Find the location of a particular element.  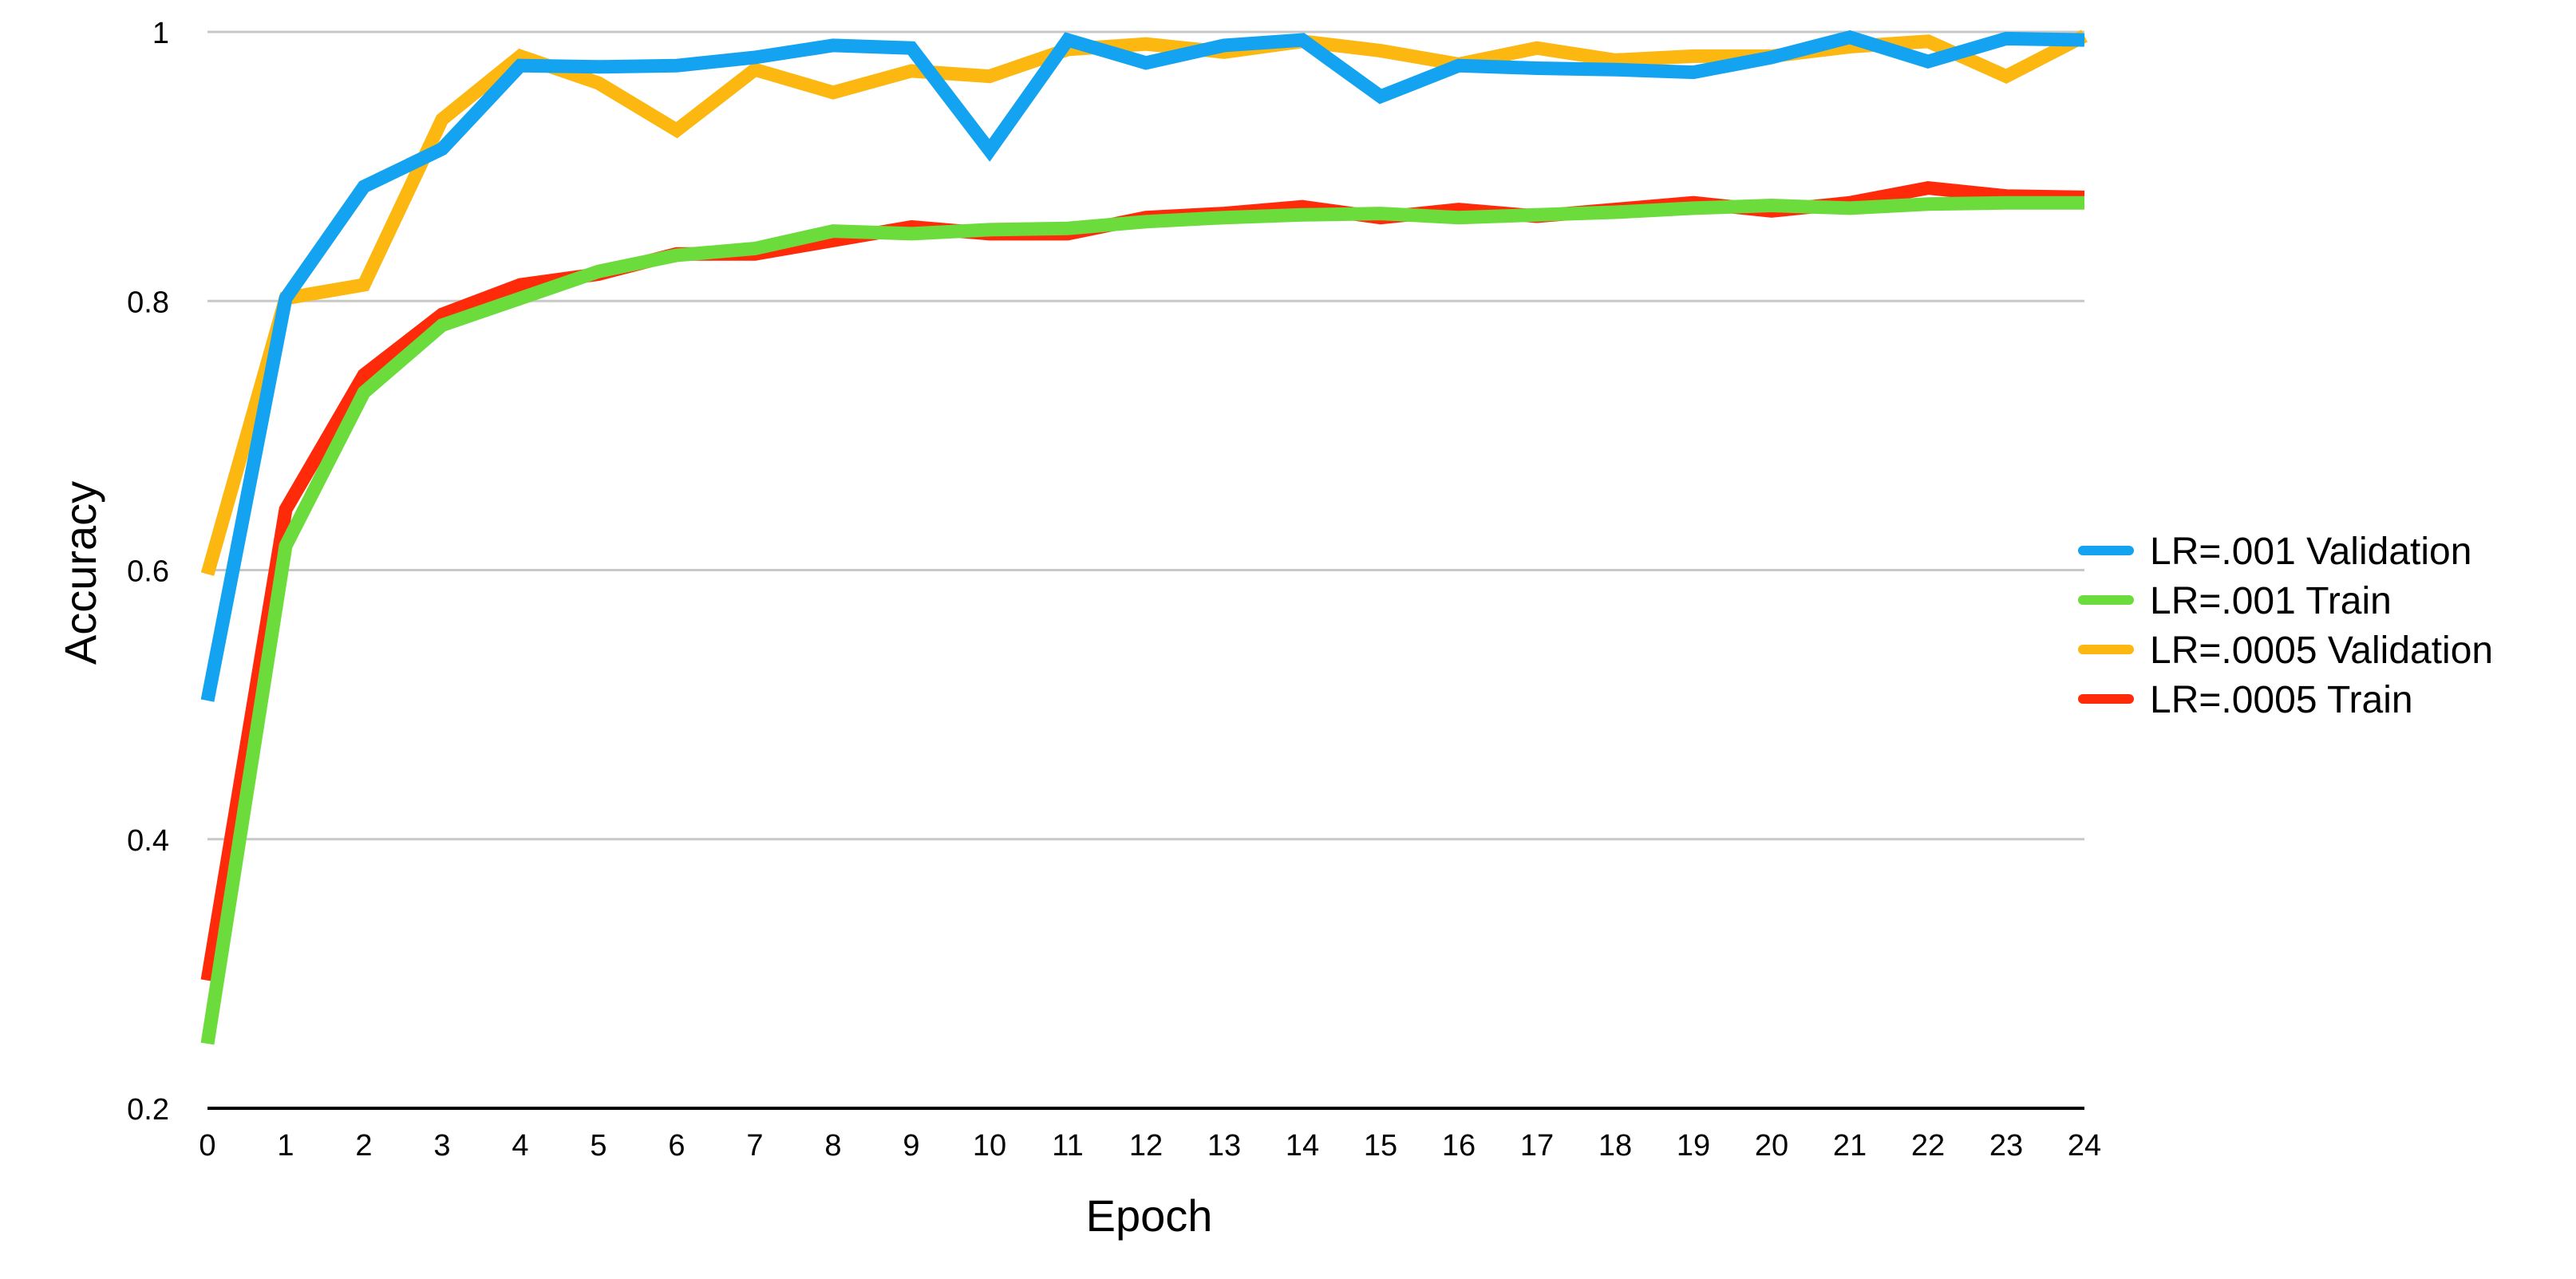

legend-label-lr-001-train: LR=.001 Train is located at coordinates (2271, 601).